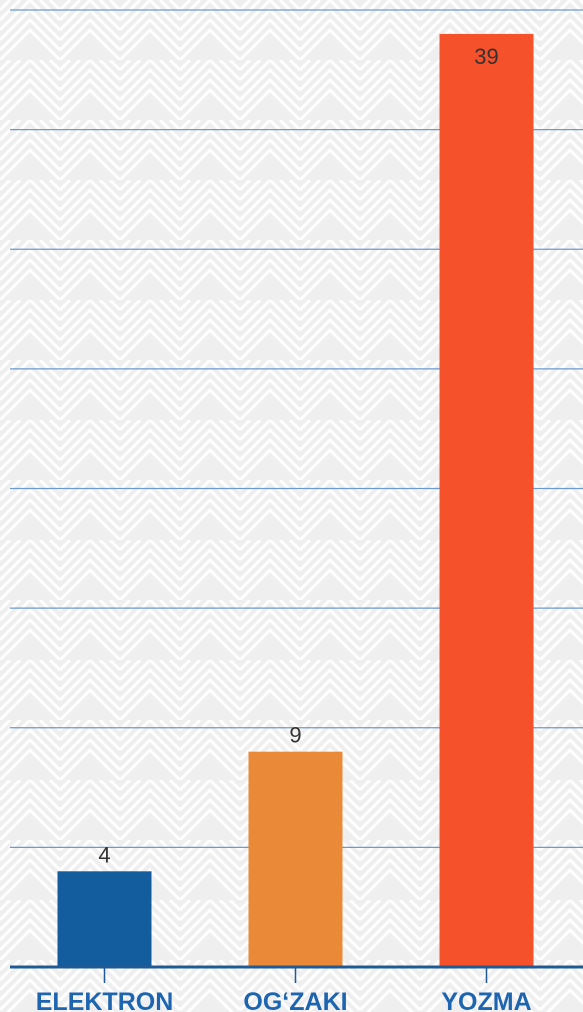 This screenshot has height=1012, width=583. I want to click on data-label: 9, so click(295, 735).